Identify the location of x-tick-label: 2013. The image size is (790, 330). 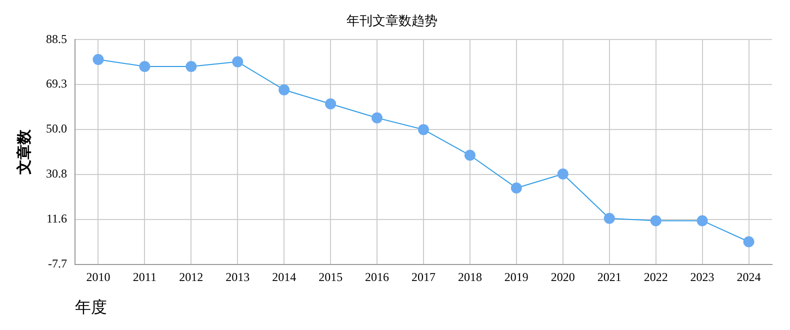
(238, 277).